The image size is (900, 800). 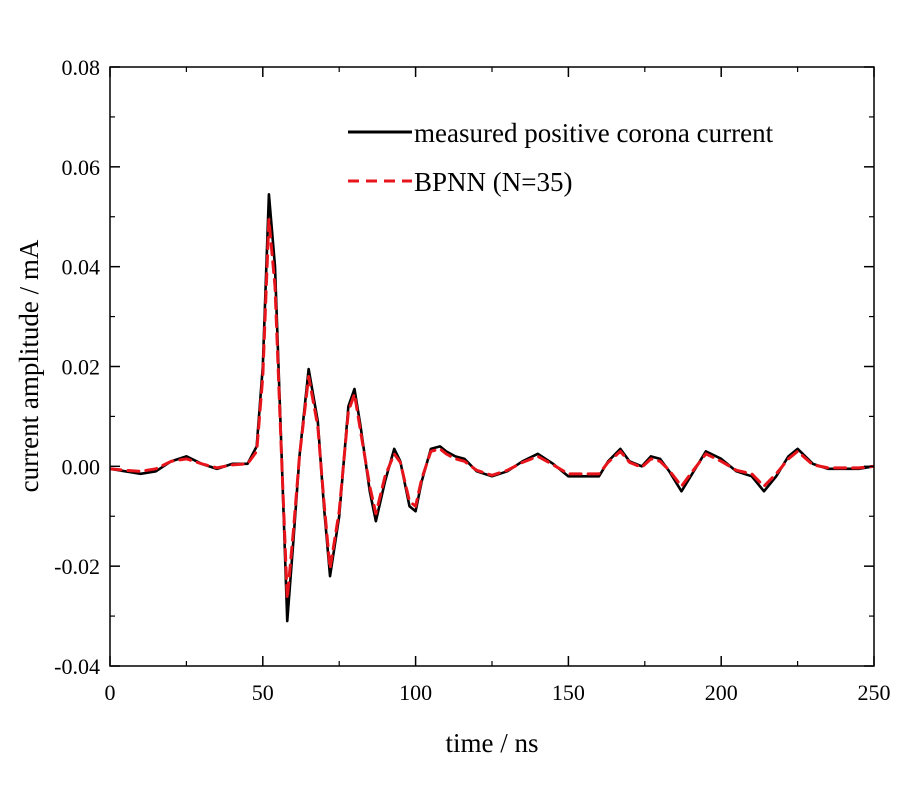 I want to click on x-tick-label: 150, so click(x=568, y=692).